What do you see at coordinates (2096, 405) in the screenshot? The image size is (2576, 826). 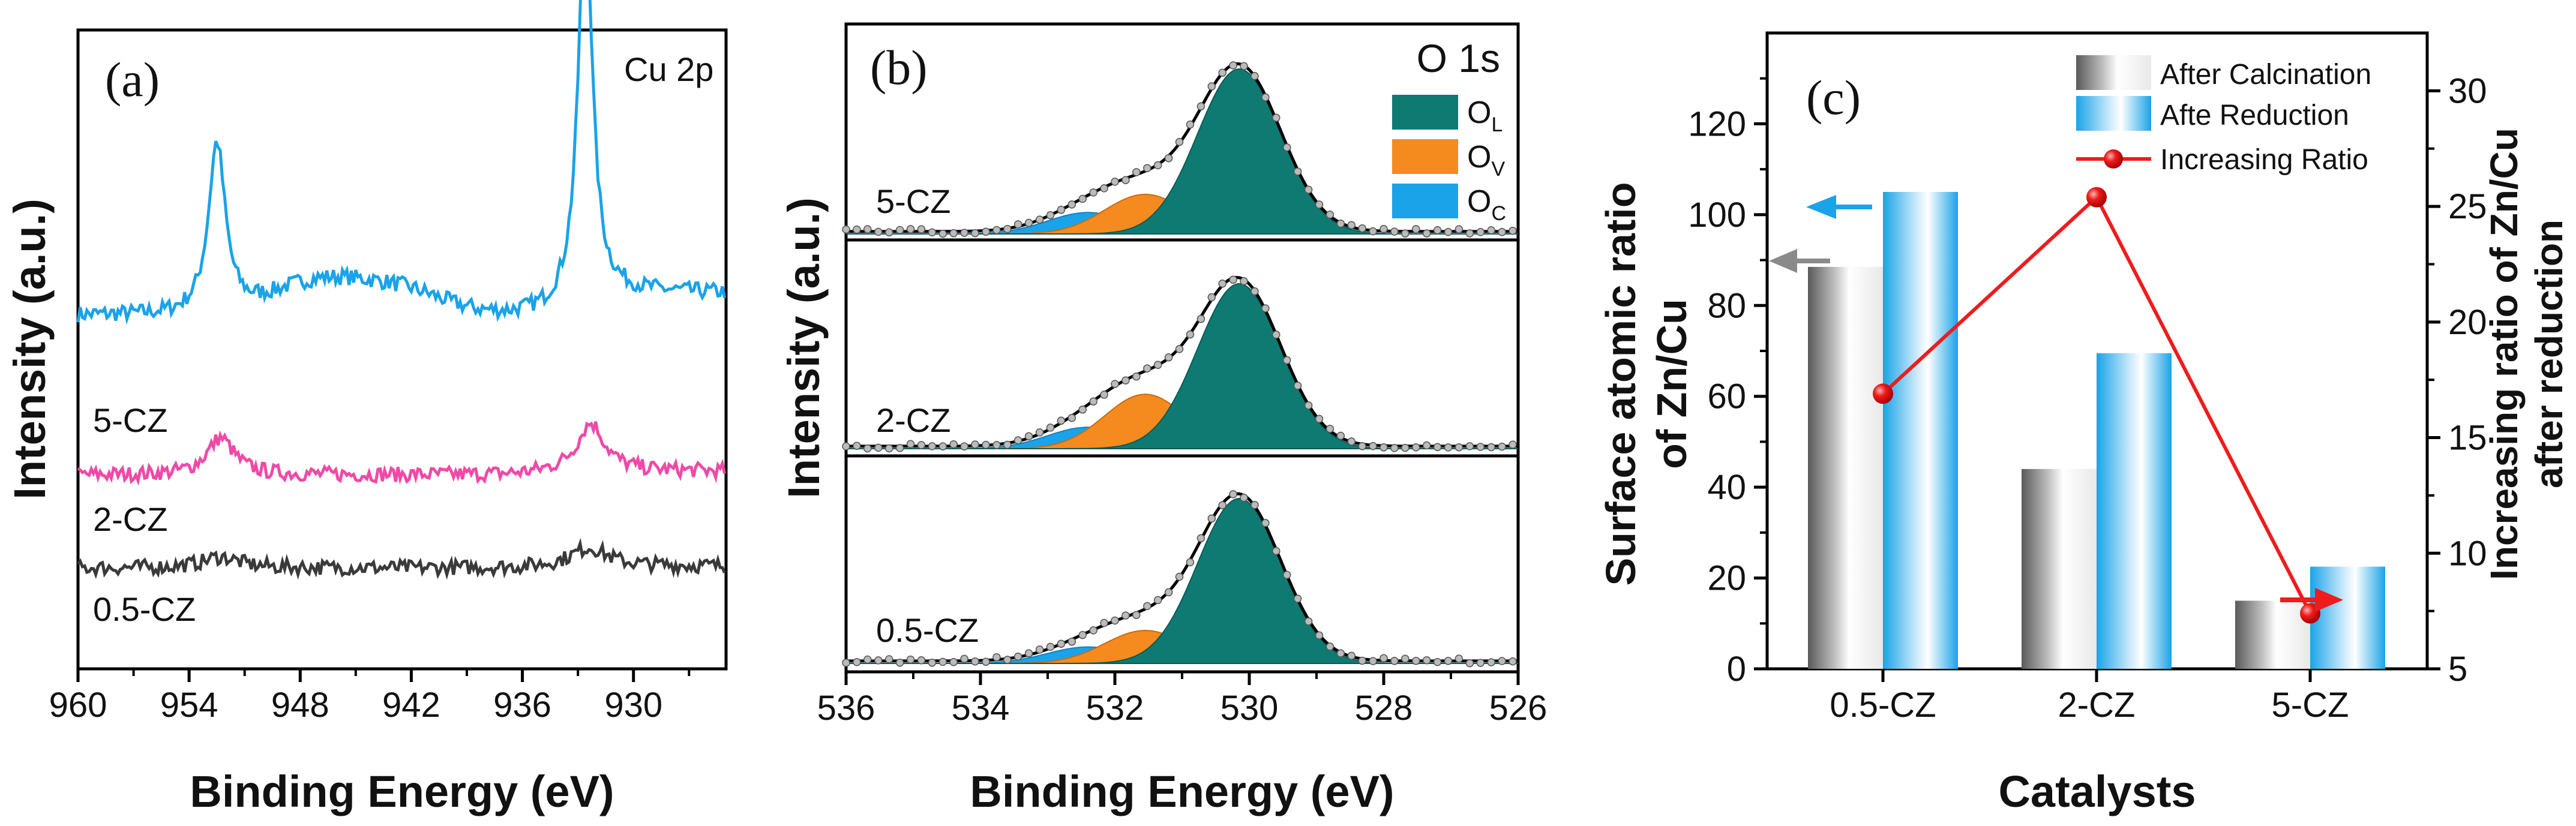 I see `panel-c-ratio-line` at bounding box center [2096, 405].